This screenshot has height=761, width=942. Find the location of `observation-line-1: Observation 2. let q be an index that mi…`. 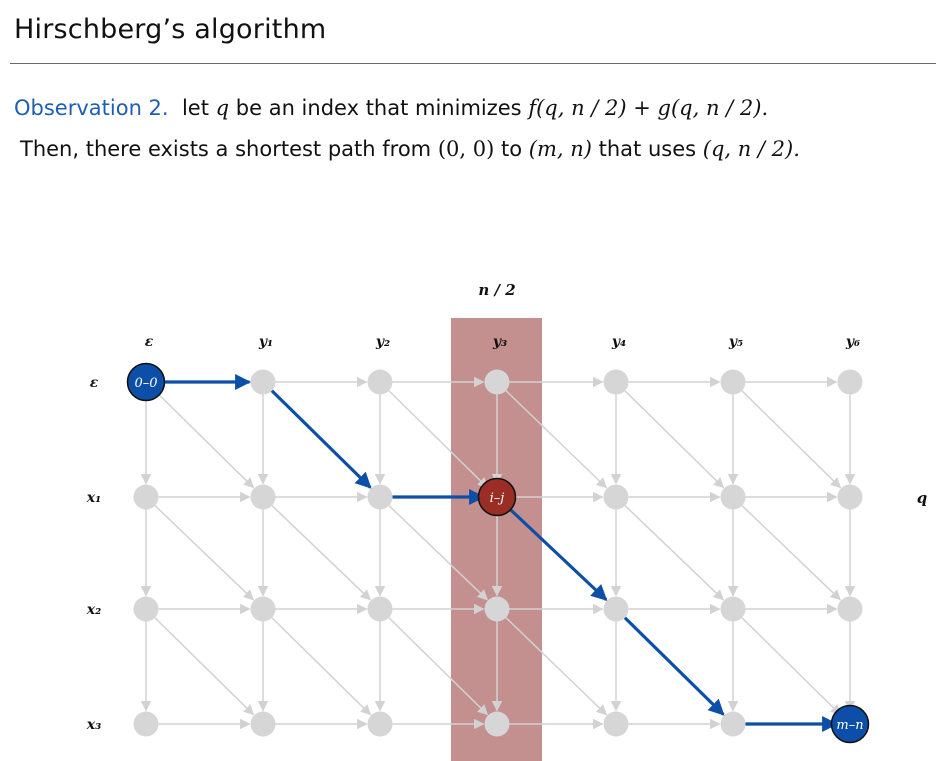

observation-line-1: Observation 2. let q be an index that mi… is located at coordinates (391, 108).